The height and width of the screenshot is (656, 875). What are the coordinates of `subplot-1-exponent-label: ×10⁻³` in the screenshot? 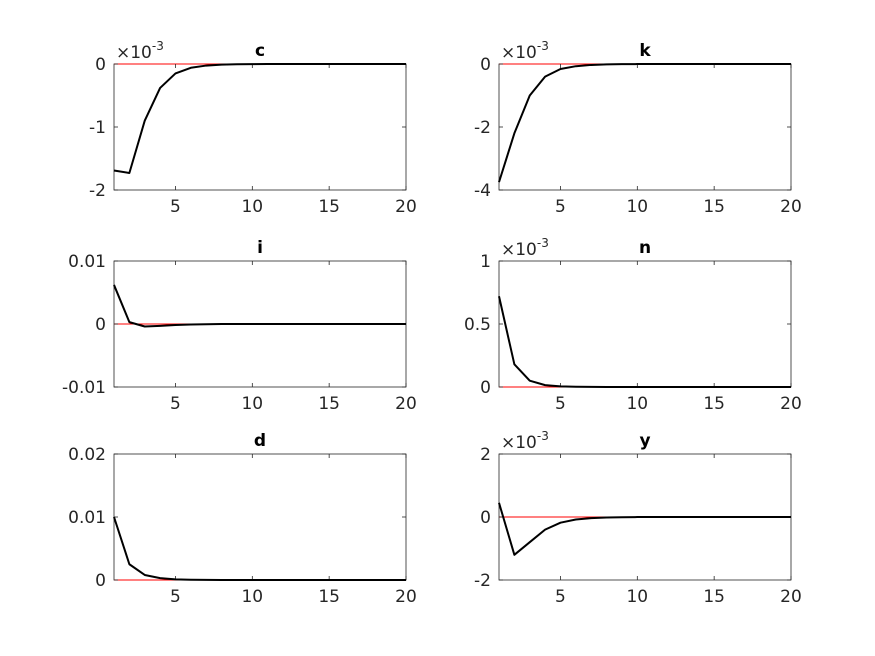 It's located at (525, 51).